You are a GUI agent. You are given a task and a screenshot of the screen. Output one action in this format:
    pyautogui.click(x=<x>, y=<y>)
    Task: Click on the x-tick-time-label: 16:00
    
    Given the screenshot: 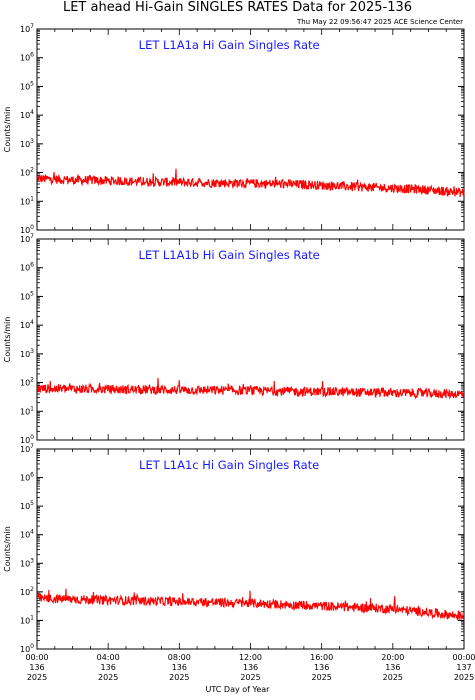 What is the action you would take?
    pyautogui.click(x=321, y=657)
    